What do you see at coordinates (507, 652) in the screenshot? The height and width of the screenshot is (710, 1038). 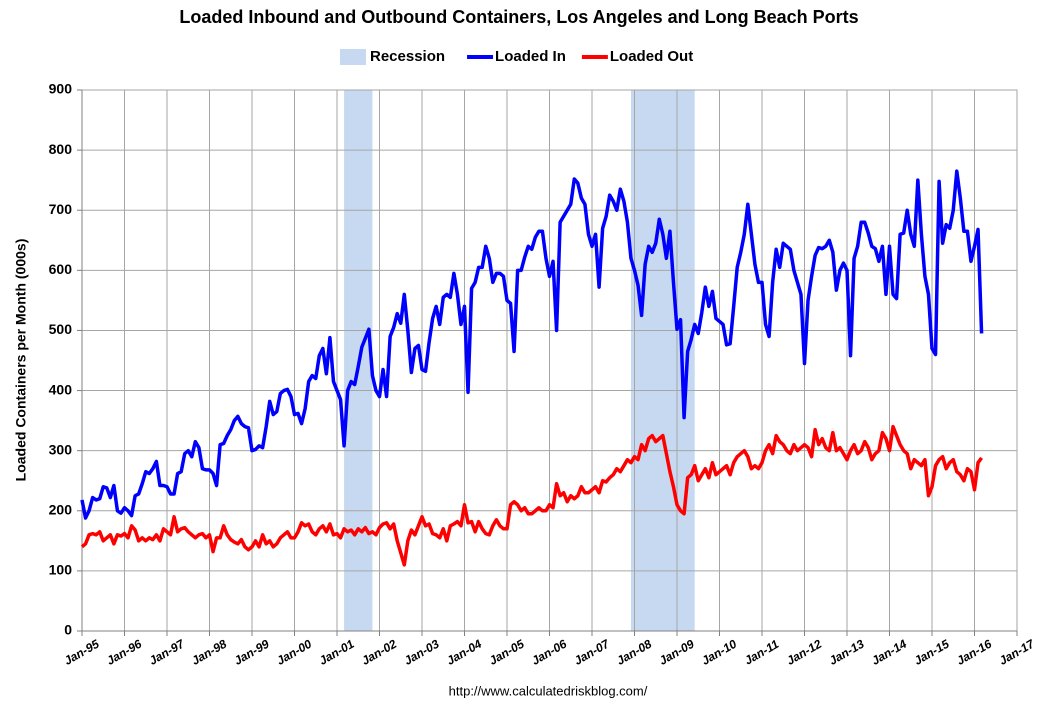 I see `x-tick-label: Jan-05` at bounding box center [507, 652].